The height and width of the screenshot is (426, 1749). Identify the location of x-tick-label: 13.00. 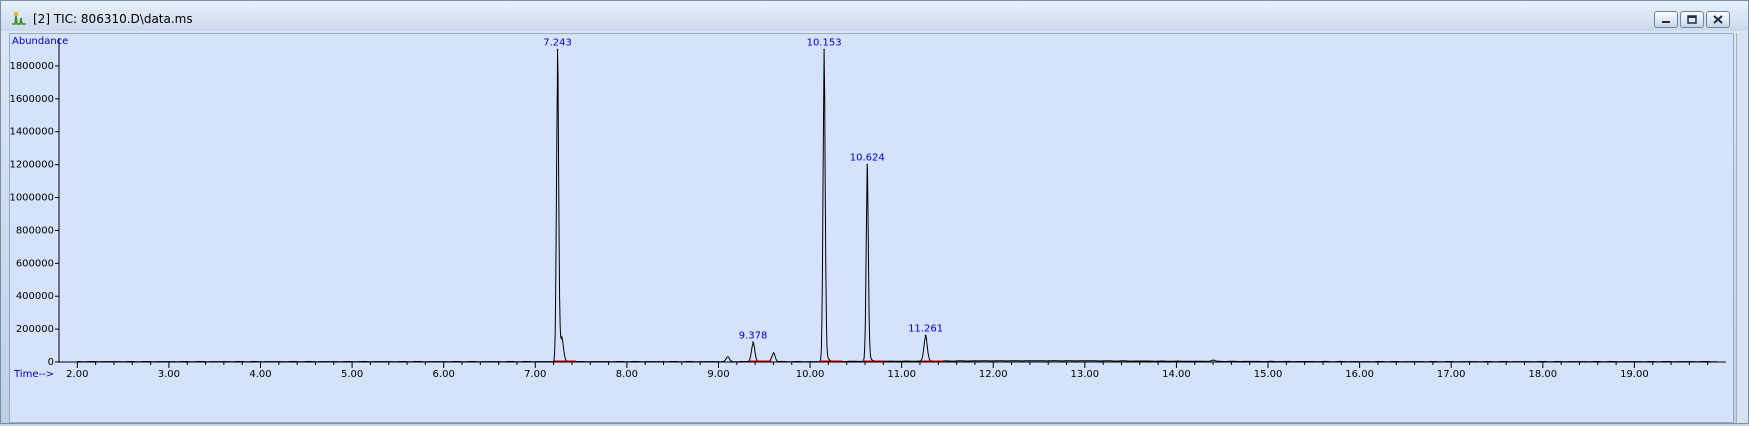
(1085, 374).